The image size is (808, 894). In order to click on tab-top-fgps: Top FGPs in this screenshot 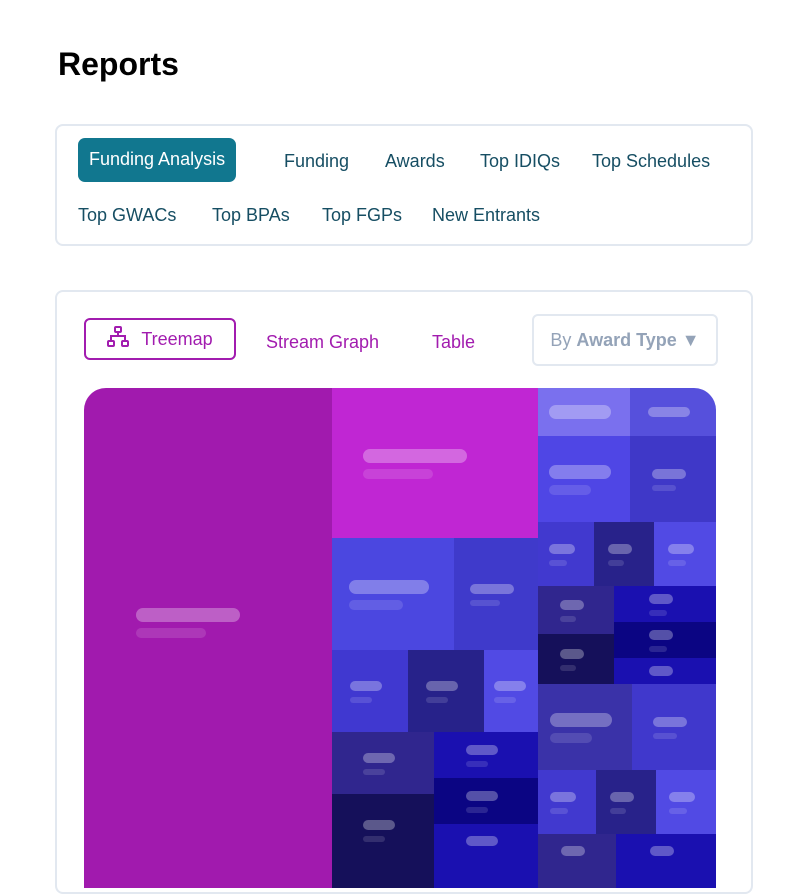, I will do `click(362, 215)`.